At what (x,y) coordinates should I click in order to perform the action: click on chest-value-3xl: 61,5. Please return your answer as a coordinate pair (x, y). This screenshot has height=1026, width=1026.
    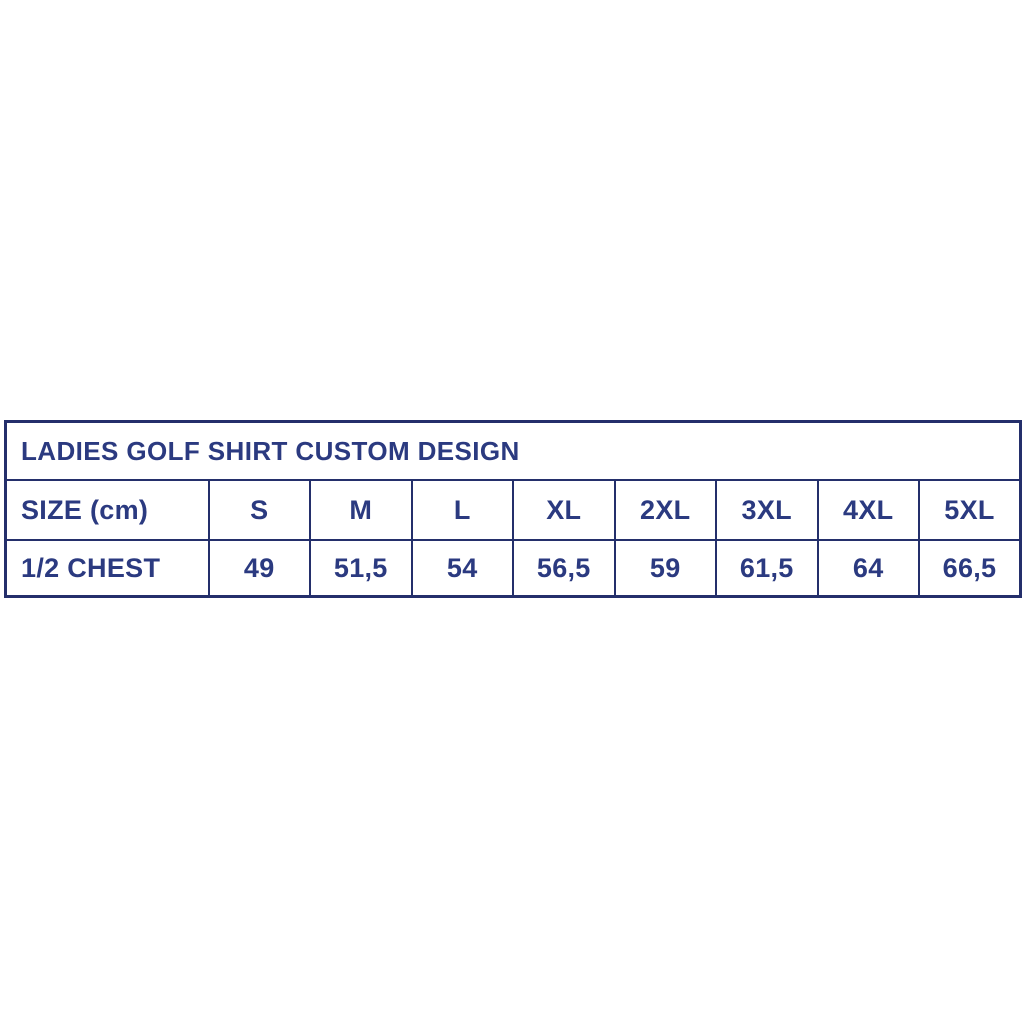
    Looking at the image, I should click on (767, 568).